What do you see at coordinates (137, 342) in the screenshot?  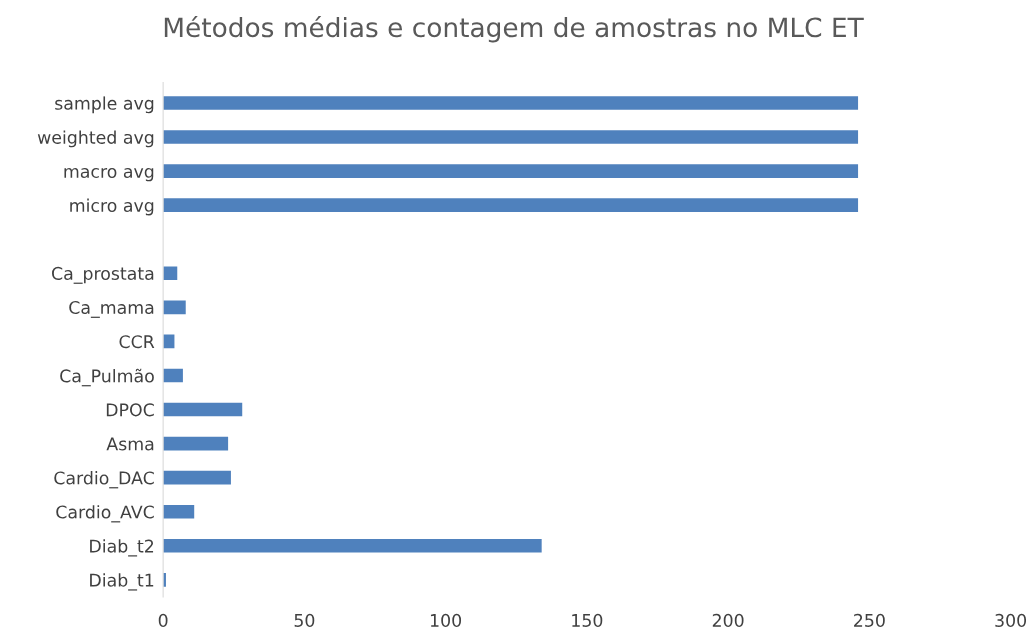 I see `y-tick-label: CCR` at bounding box center [137, 342].